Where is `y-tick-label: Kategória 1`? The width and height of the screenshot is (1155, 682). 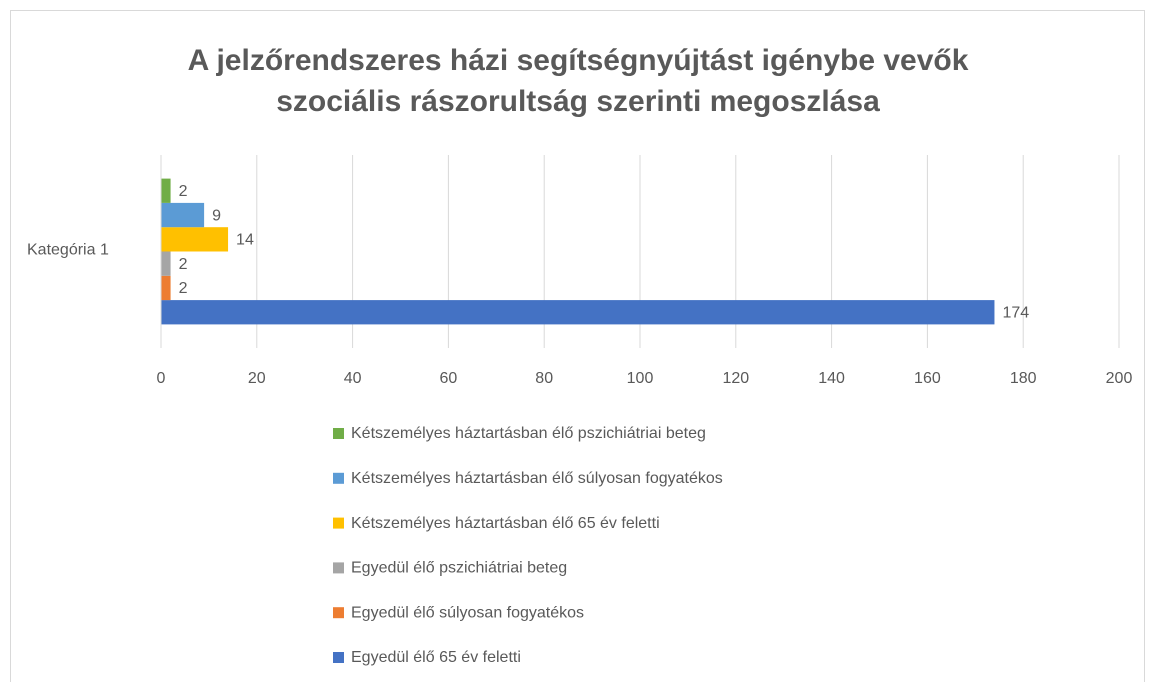 y-tick-label: Kategória 1 is located at coordinates (68, 250).